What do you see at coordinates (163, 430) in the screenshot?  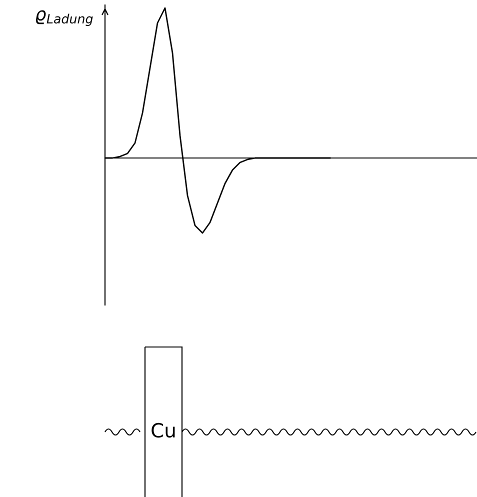 I see `text: Cu` at bounding box center [163, 430].